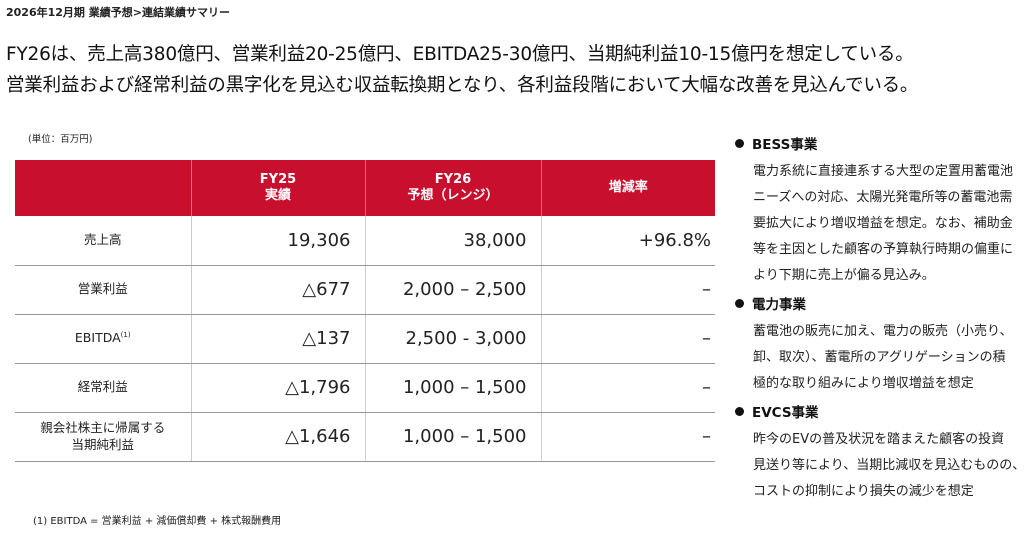 This screenshot has height=544, width=1024. Describe the element at coordinates (877, 411) in the screenshot. I see `segment-title-evcs: EVCS事業` at that location.